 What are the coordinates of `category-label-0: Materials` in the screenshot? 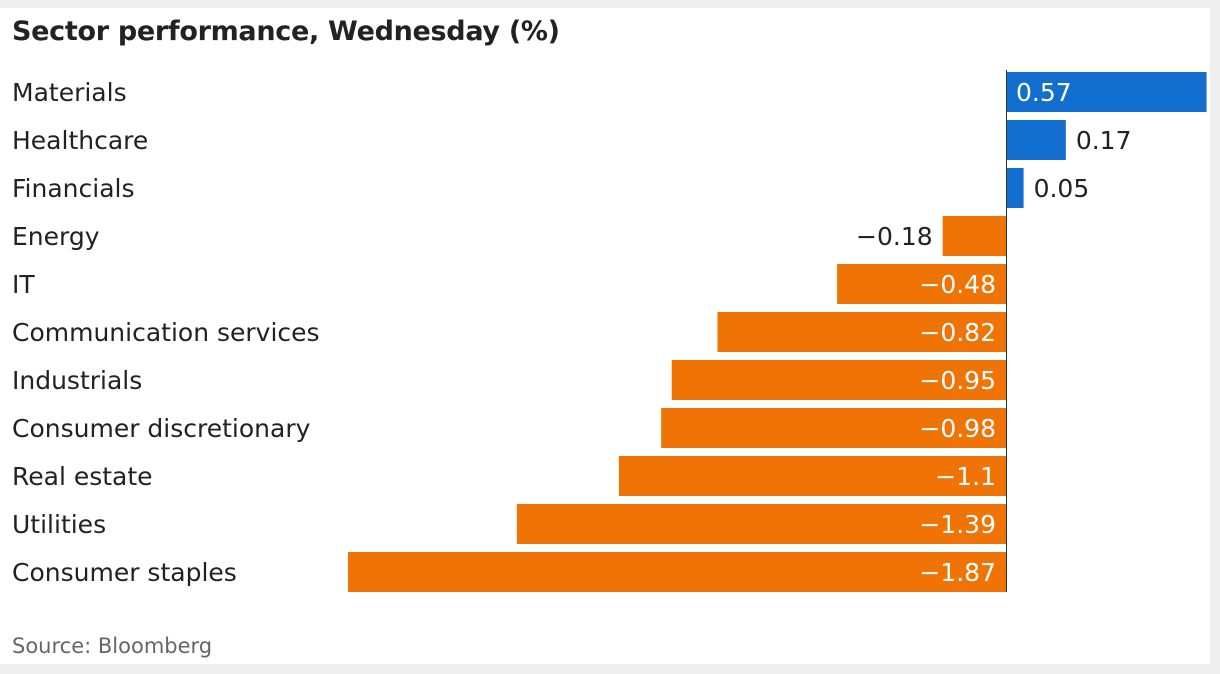 It's located at (69, 92).